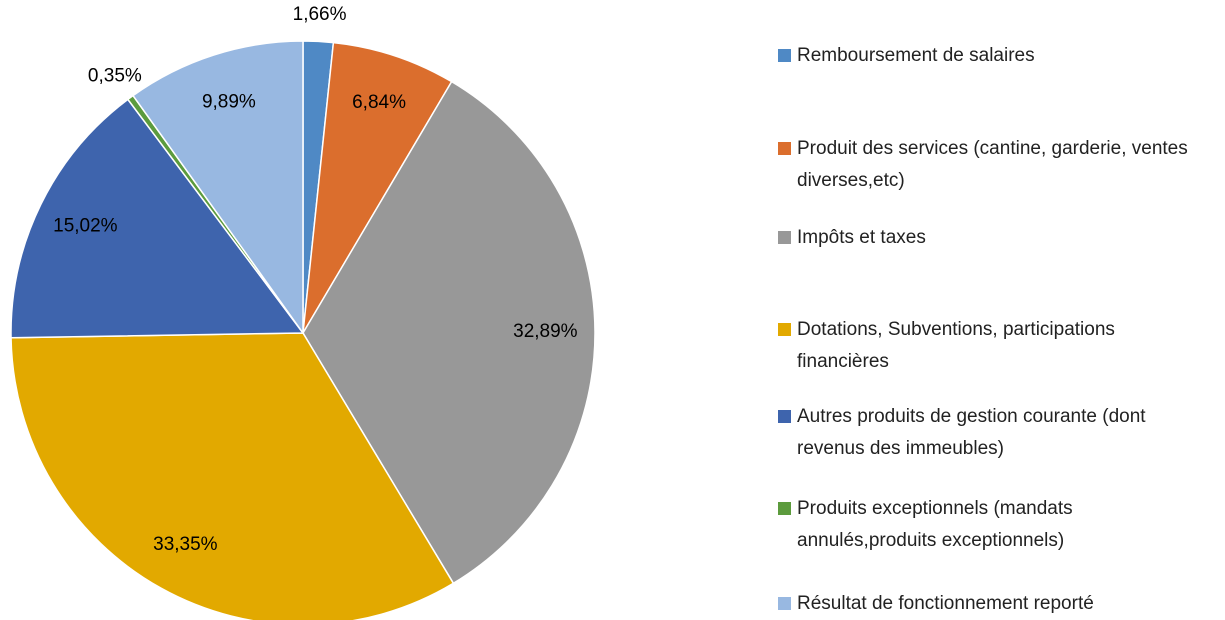 The width and height of the screenshot is (1225, 620). I want to click on data-label: 0,35%, so click(115, 75).